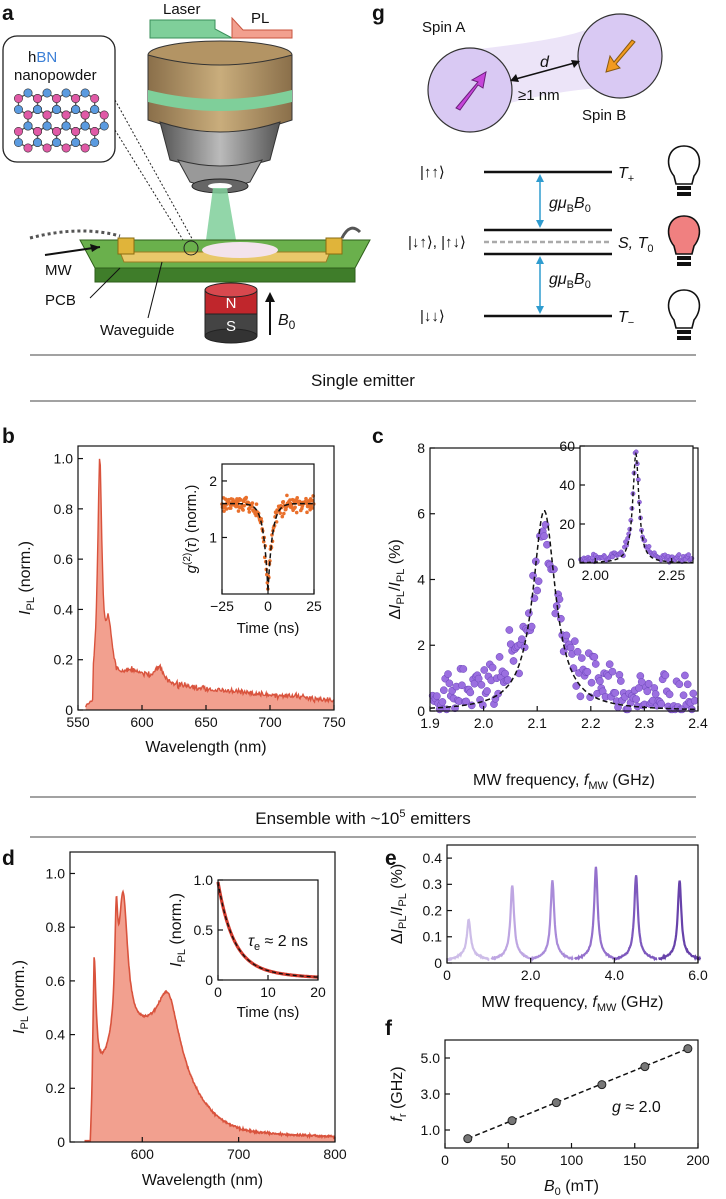  I want to click on lifetime-annotation: τe ≈ 2 ns, so click(278, 943).